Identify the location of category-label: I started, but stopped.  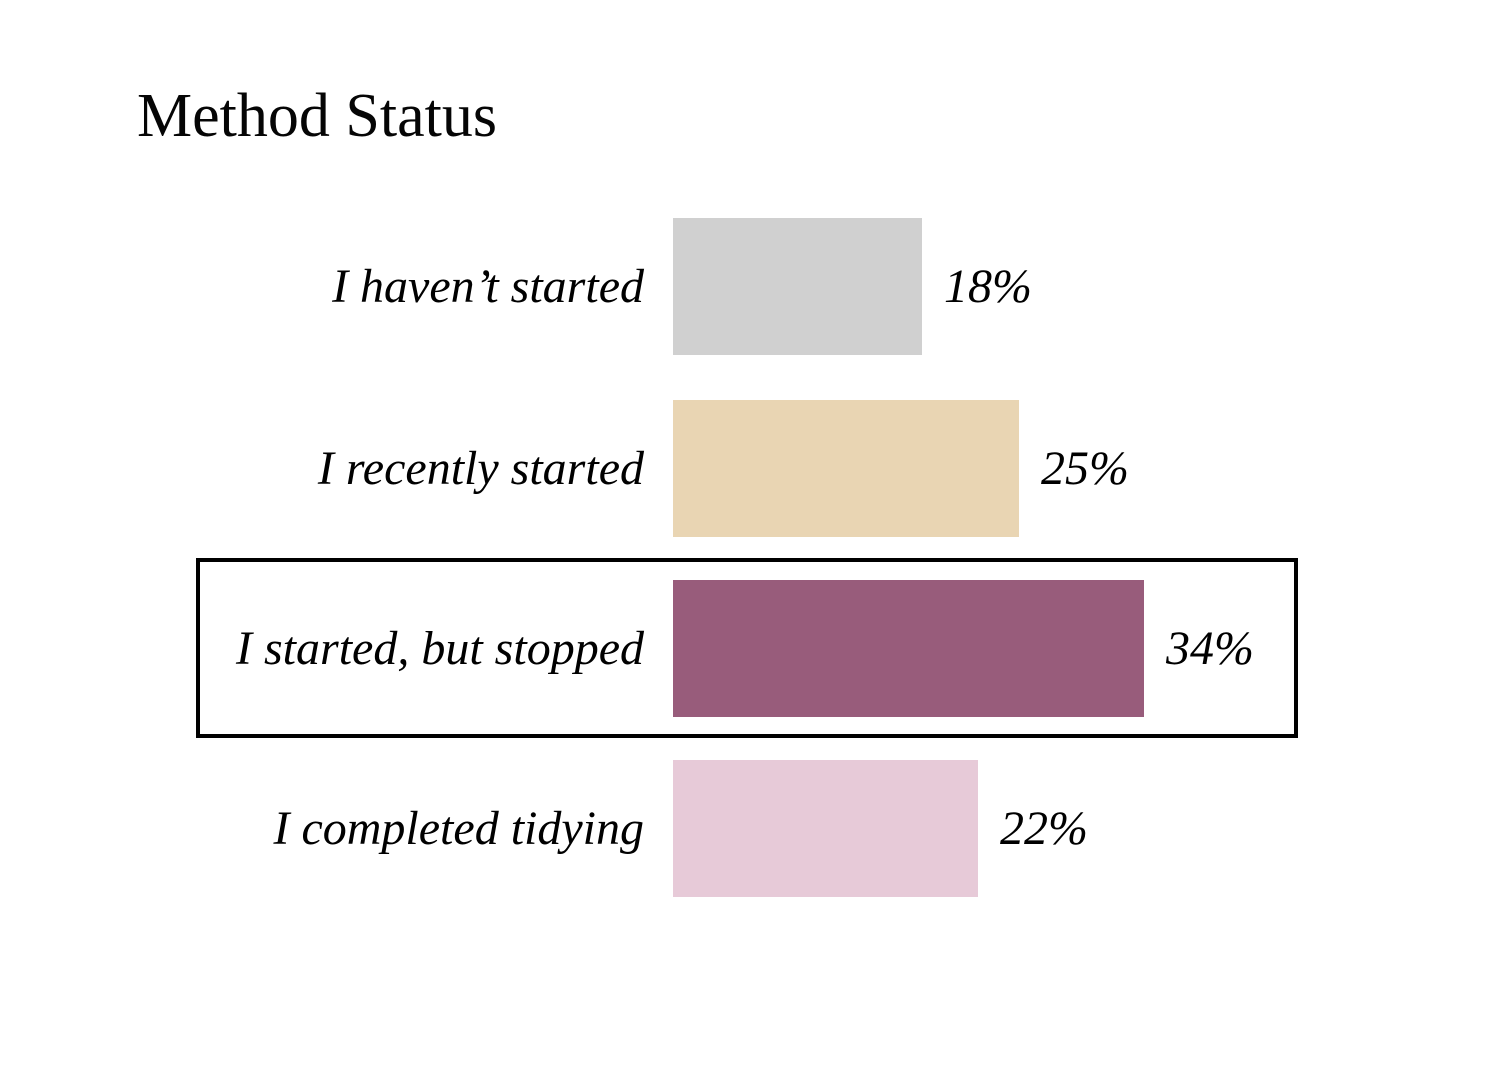
(440, 648).